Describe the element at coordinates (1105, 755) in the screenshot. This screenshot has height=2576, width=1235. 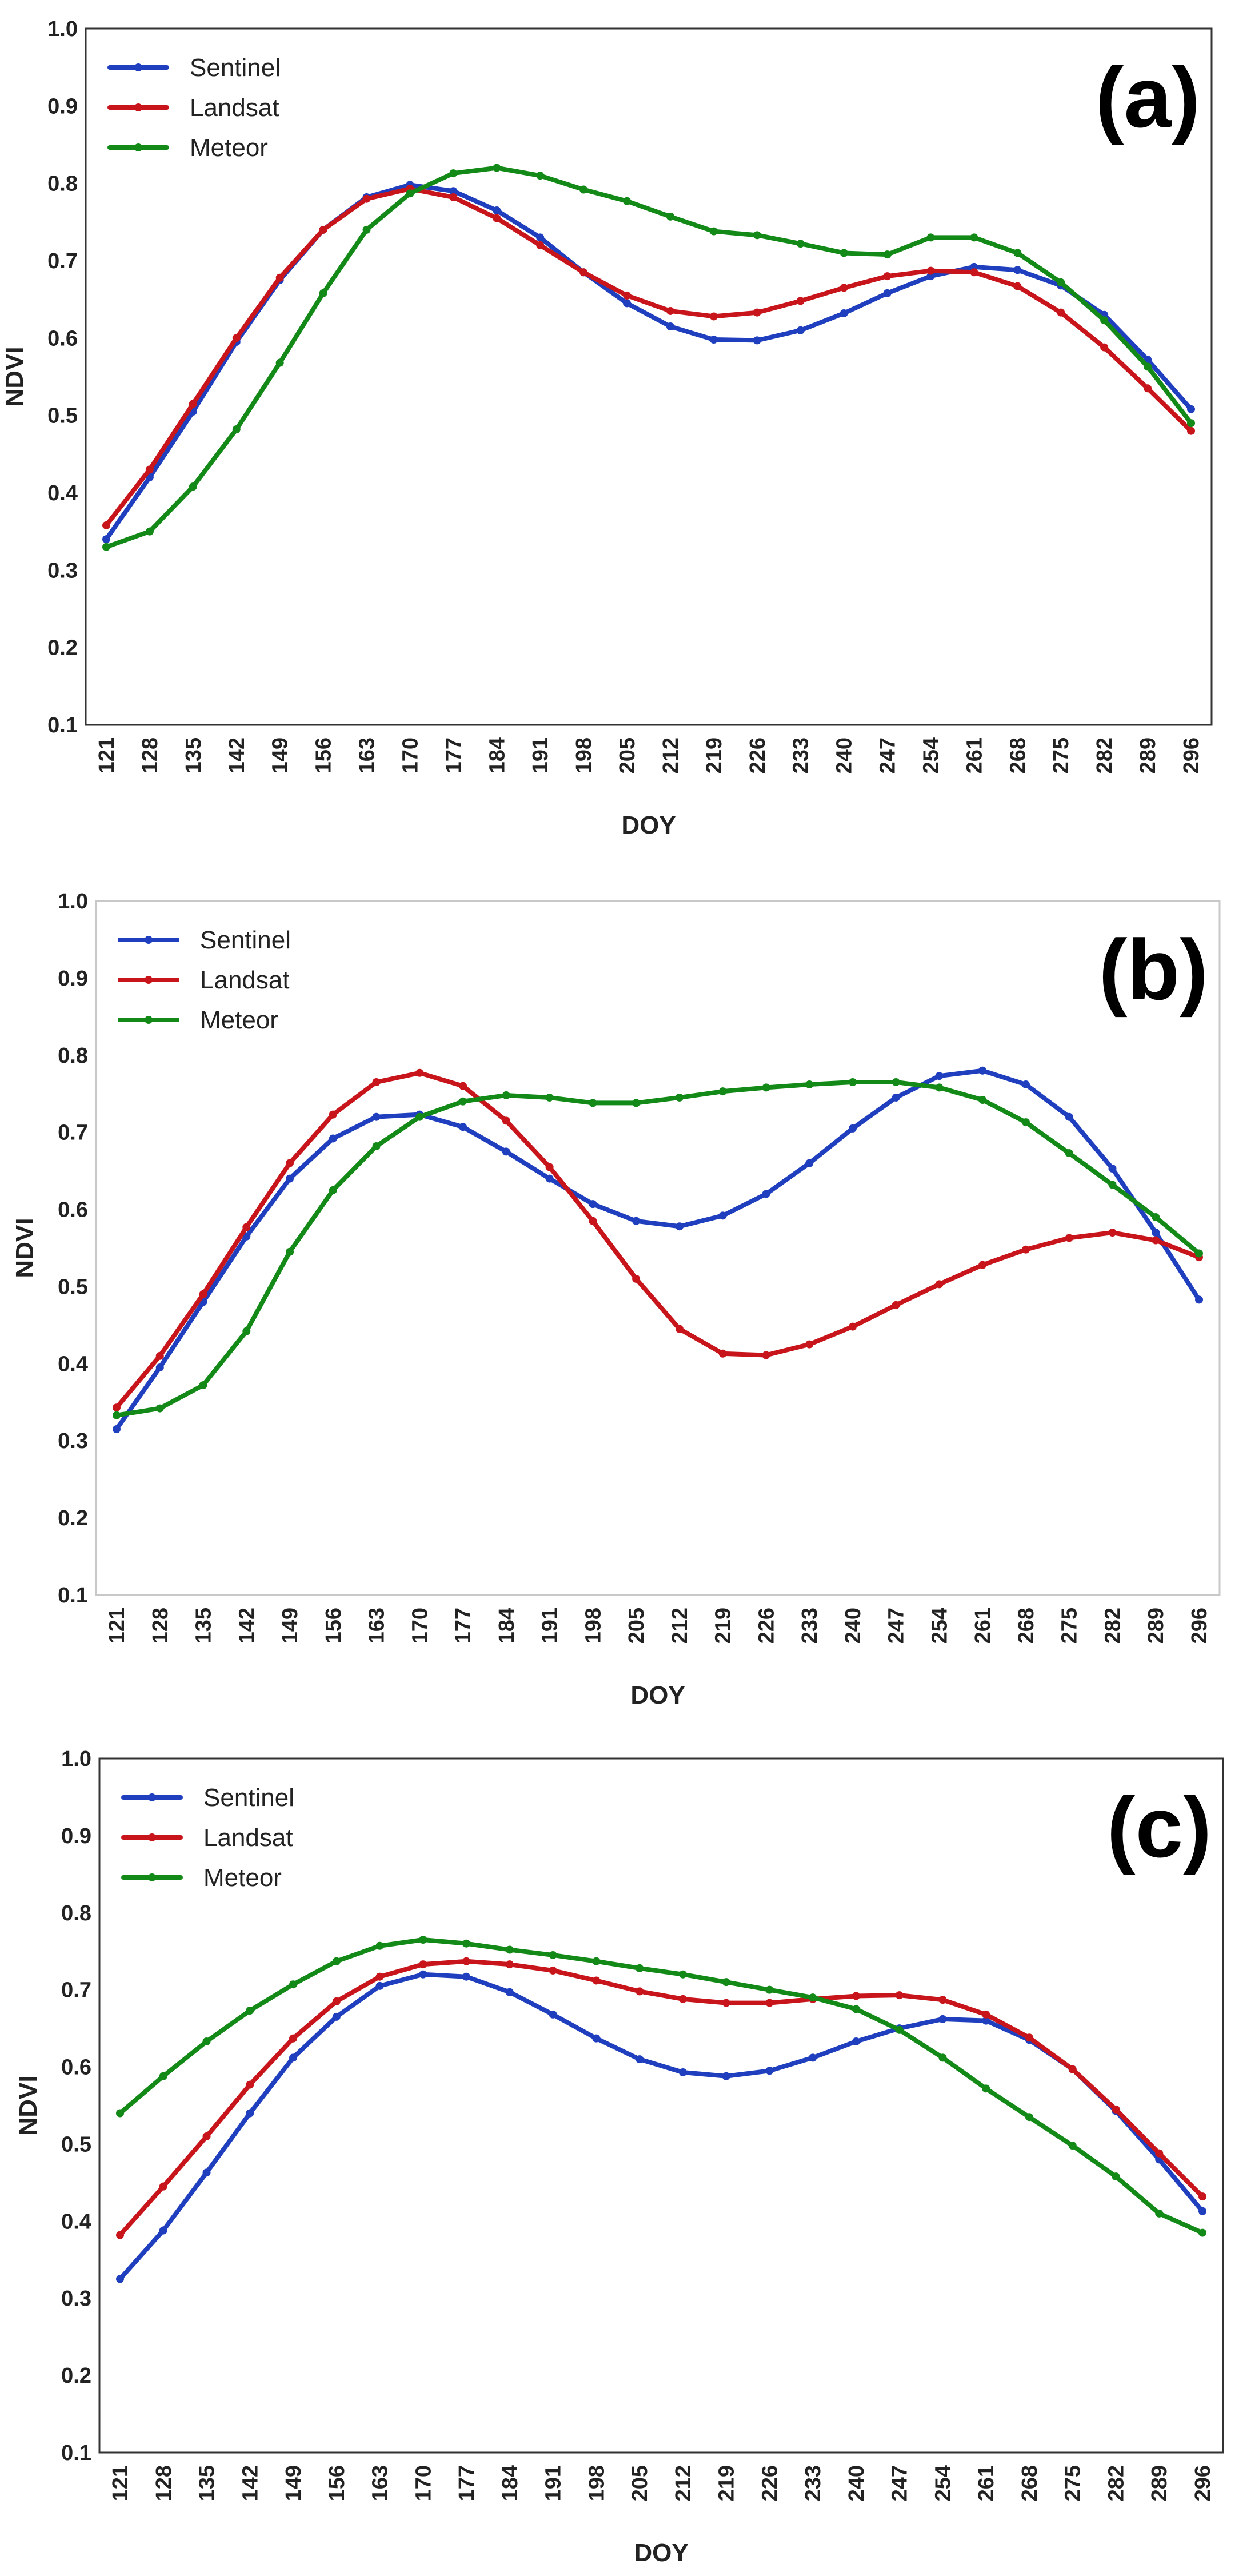
I see `x-tick-label: 282` at that location.